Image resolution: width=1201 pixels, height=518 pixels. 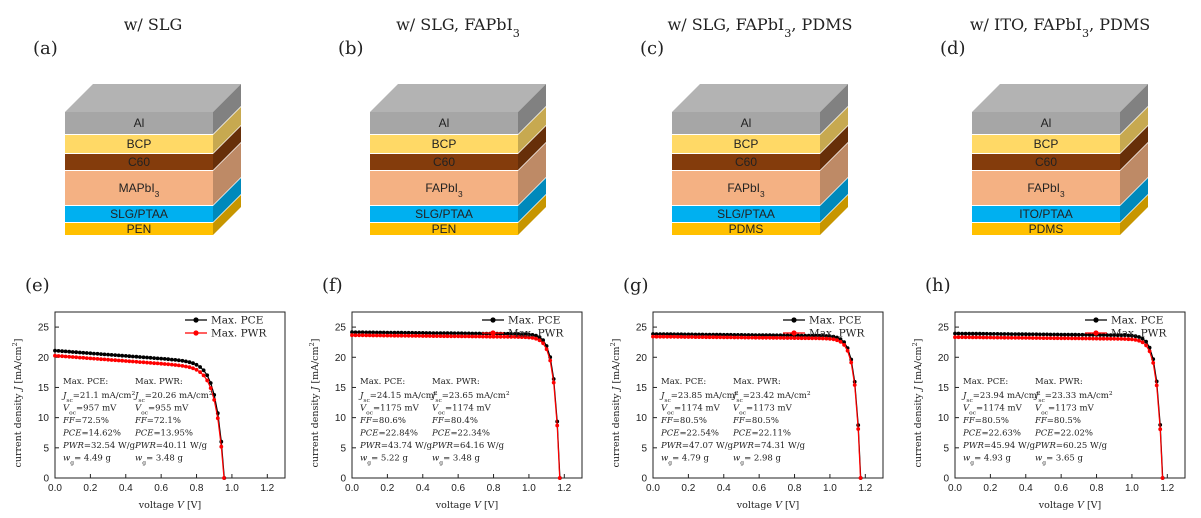 I want to click on y-tick-label: 10, so click(x=944, y=418).